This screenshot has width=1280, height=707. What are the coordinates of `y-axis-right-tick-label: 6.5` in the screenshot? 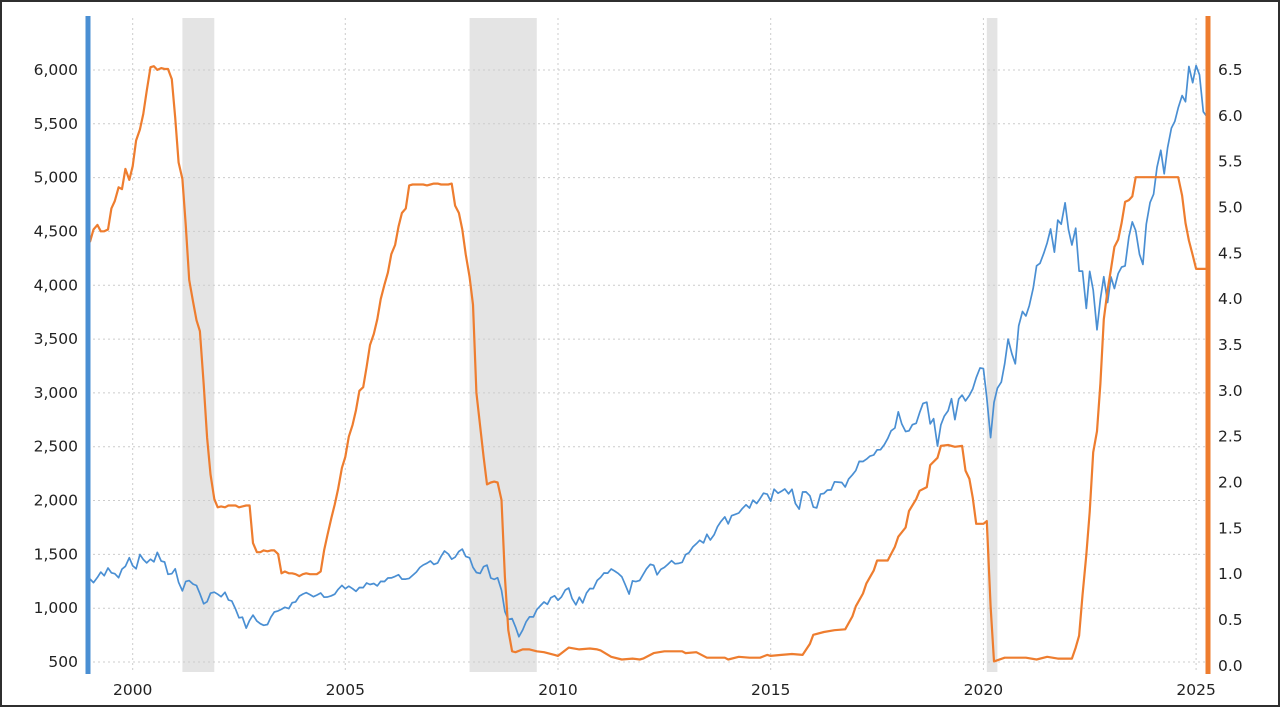 It's located at (1230, 70).